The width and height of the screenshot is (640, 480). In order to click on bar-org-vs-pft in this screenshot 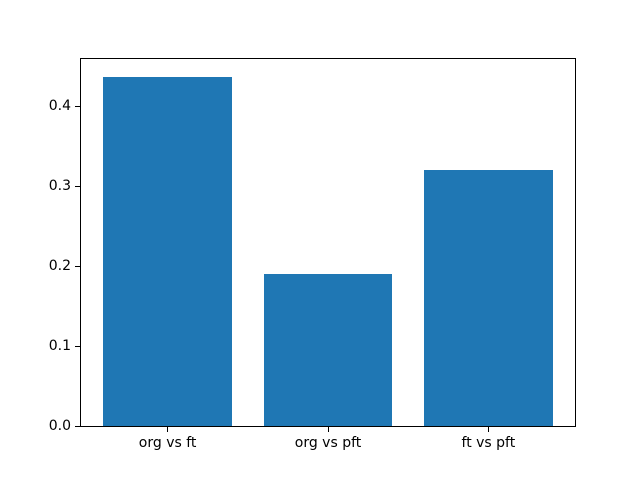, I will do `click(328, 350)`.